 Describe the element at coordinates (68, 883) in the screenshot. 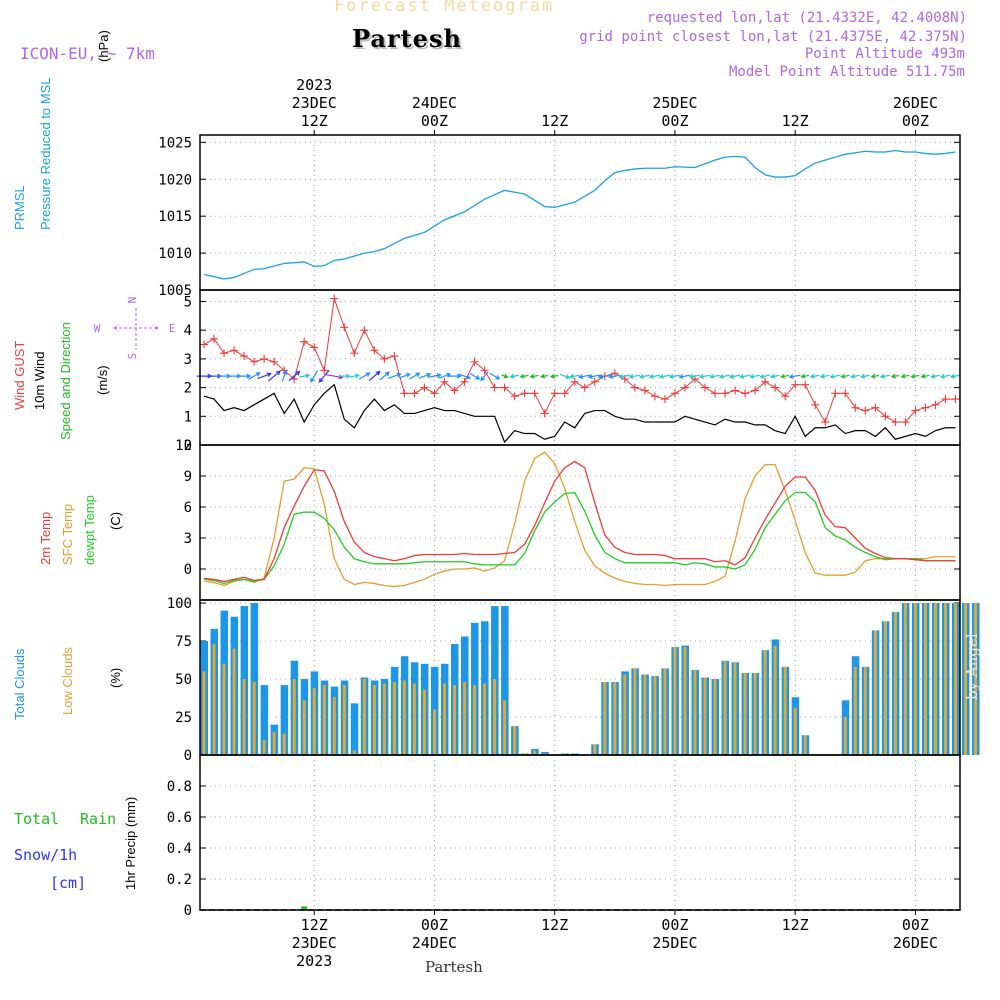

I see `snow-unit-label: [cm]` at that location.